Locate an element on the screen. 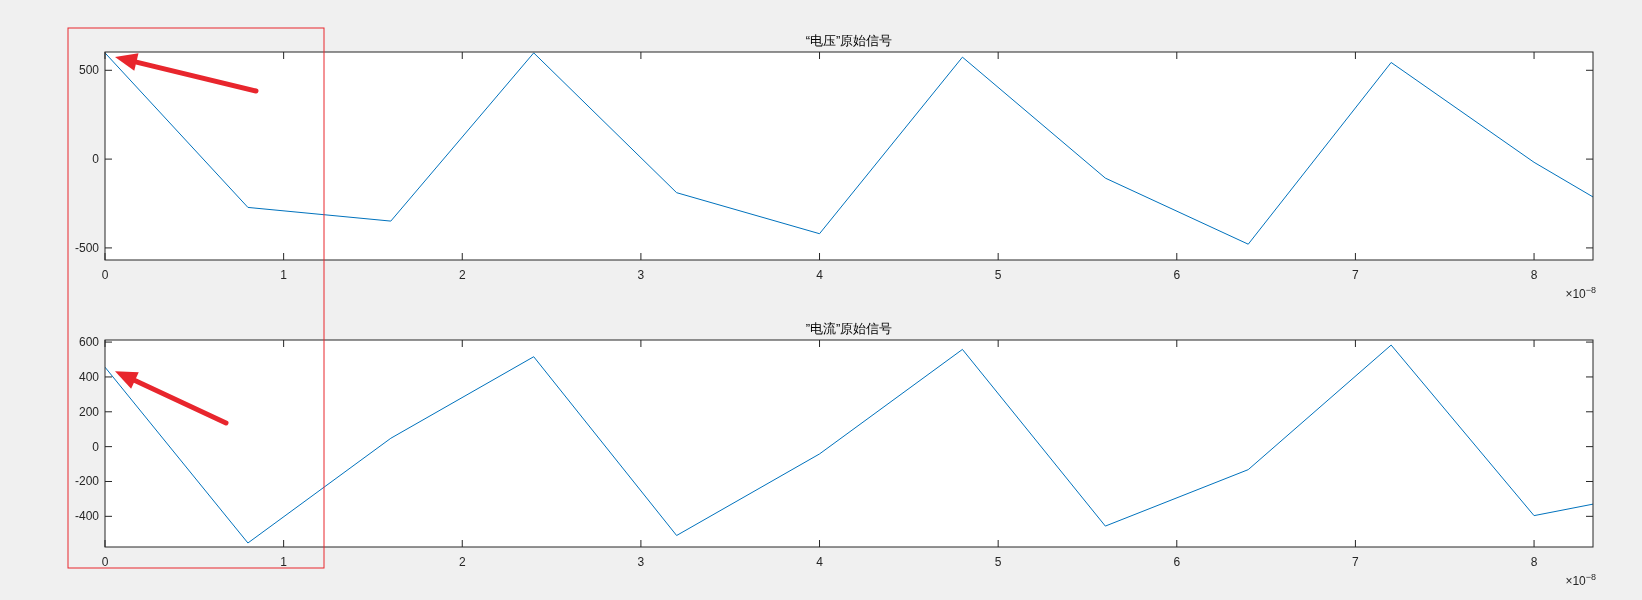  y-tick-label: -200 is located at coordinates (87, 481).